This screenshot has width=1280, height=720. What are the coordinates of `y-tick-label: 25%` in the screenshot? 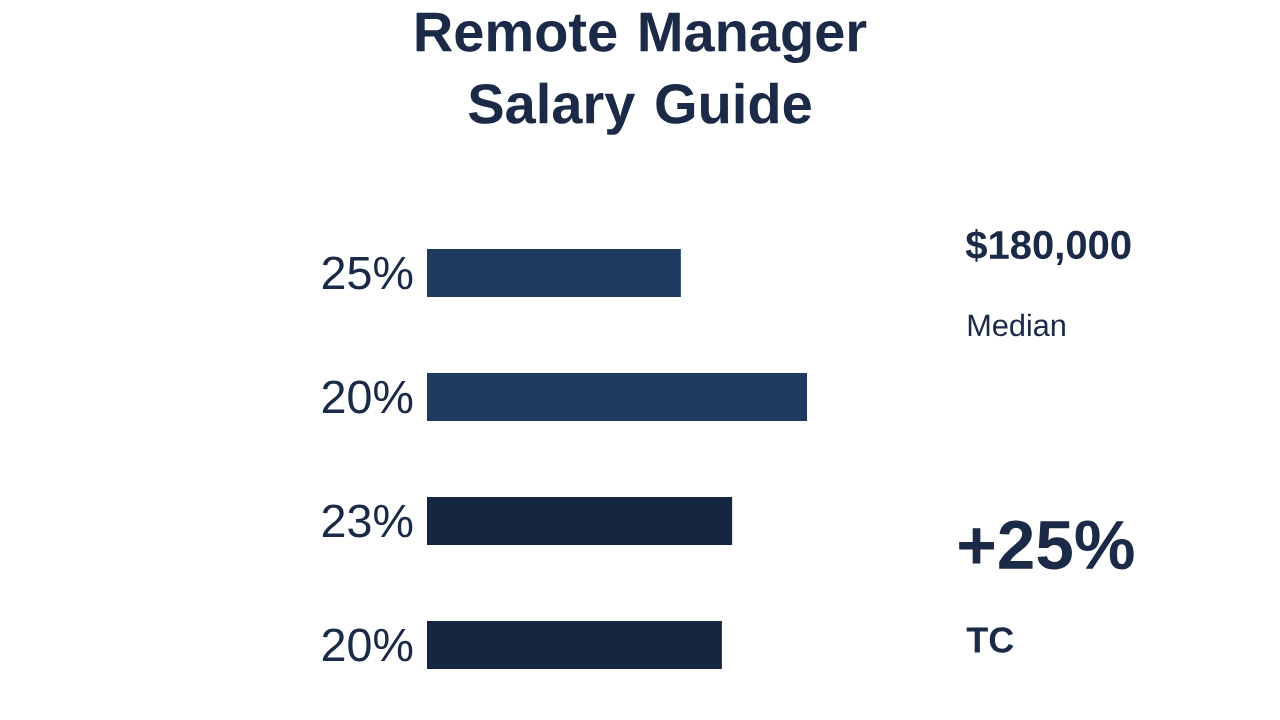 It's located at (367, 273).